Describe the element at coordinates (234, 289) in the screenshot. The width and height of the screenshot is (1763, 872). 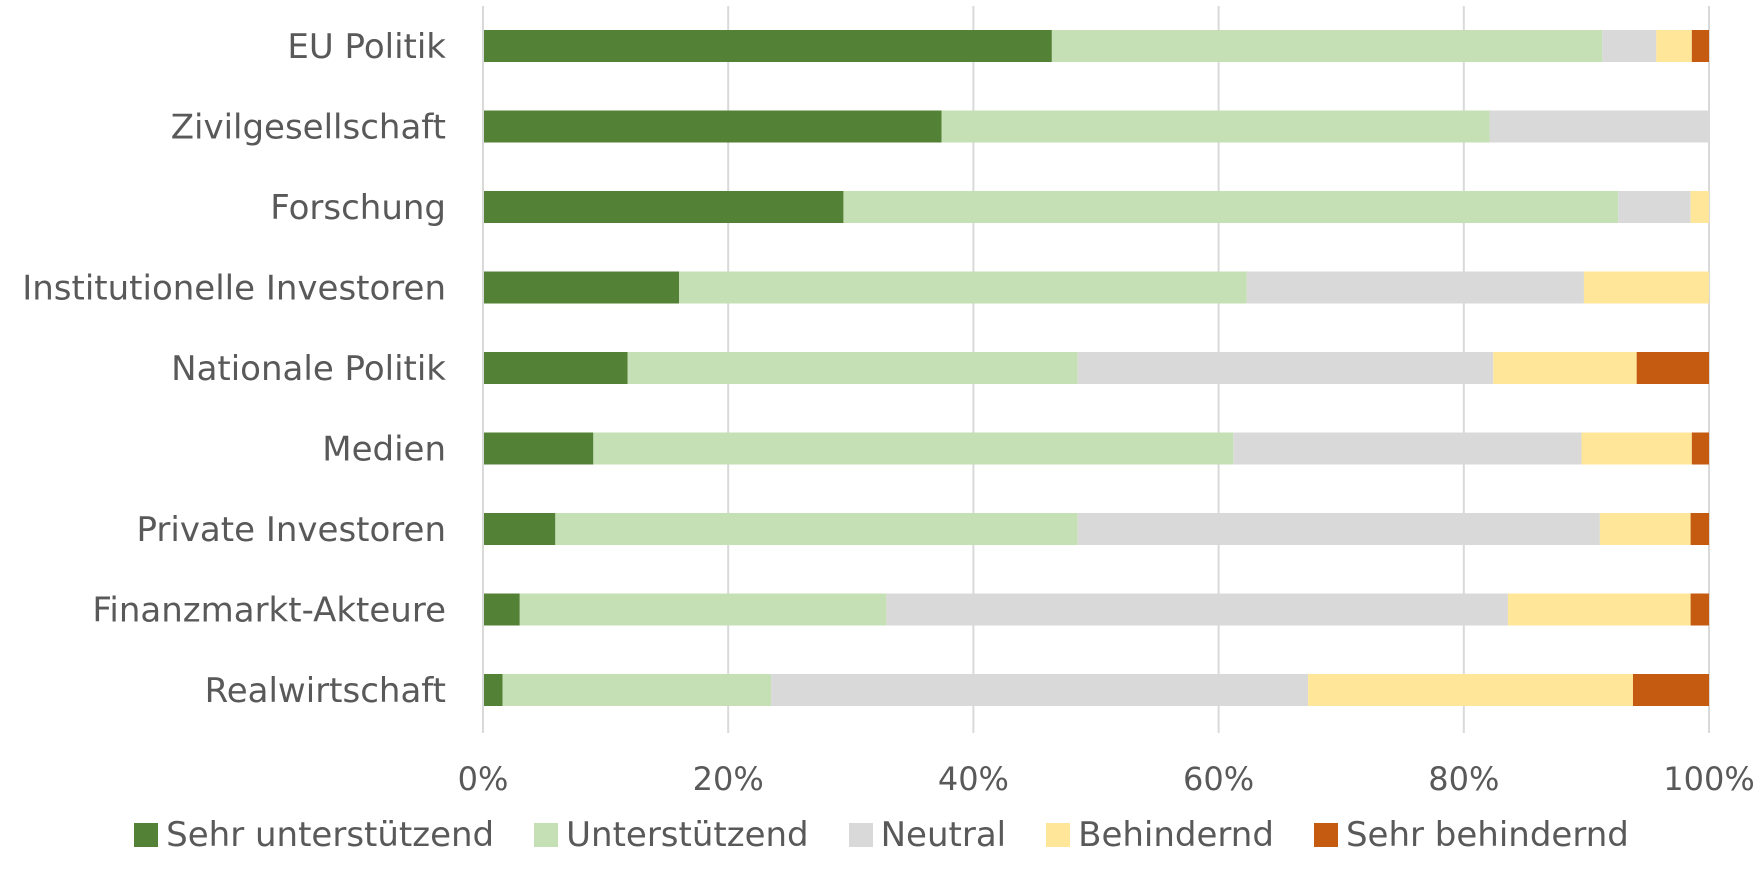
I see `category-label: Institutionelle Investoren` at that location.